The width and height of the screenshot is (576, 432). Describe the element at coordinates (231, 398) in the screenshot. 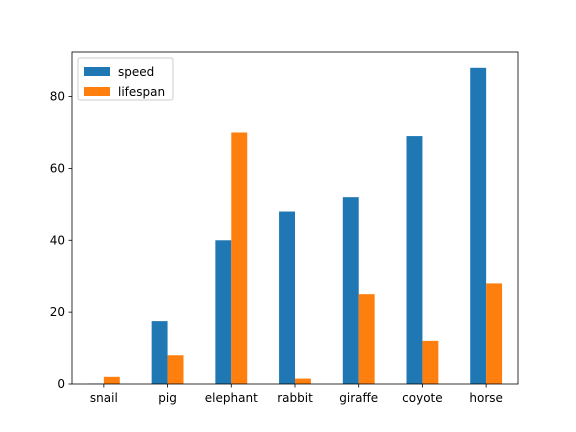

I see `x-tick-label-elephant: elephant` at that location.